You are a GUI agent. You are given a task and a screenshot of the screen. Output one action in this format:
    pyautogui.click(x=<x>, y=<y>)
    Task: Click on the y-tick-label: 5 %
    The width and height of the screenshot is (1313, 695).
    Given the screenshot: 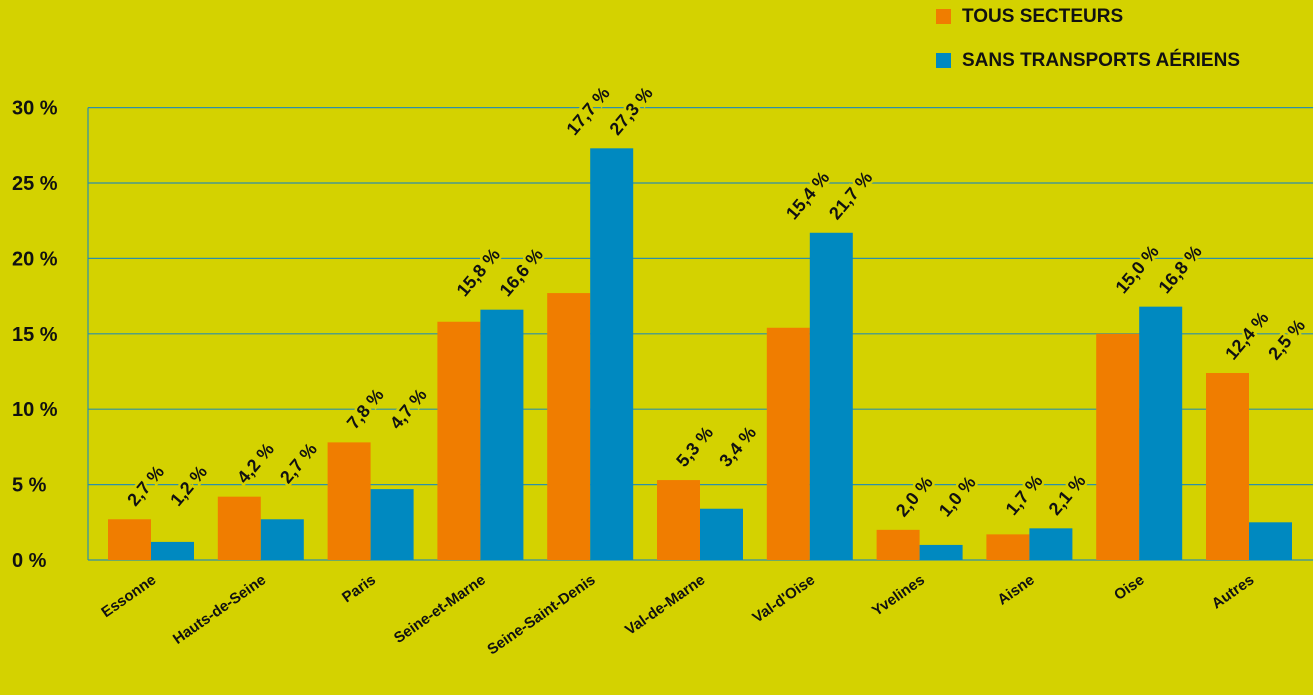 What is the action you would take?
    pyautogui.click(x=29, y=486)
    